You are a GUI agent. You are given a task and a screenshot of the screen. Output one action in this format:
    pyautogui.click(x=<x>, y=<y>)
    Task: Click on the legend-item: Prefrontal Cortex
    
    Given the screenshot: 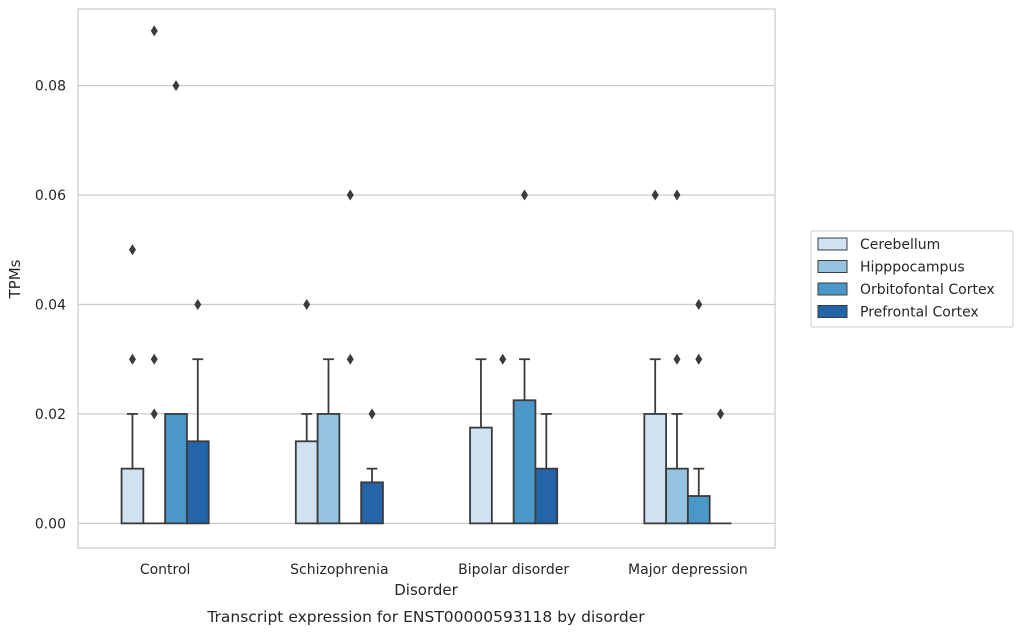 What is the action you would take?
    pyautogui.click(x=898, y=313)
    